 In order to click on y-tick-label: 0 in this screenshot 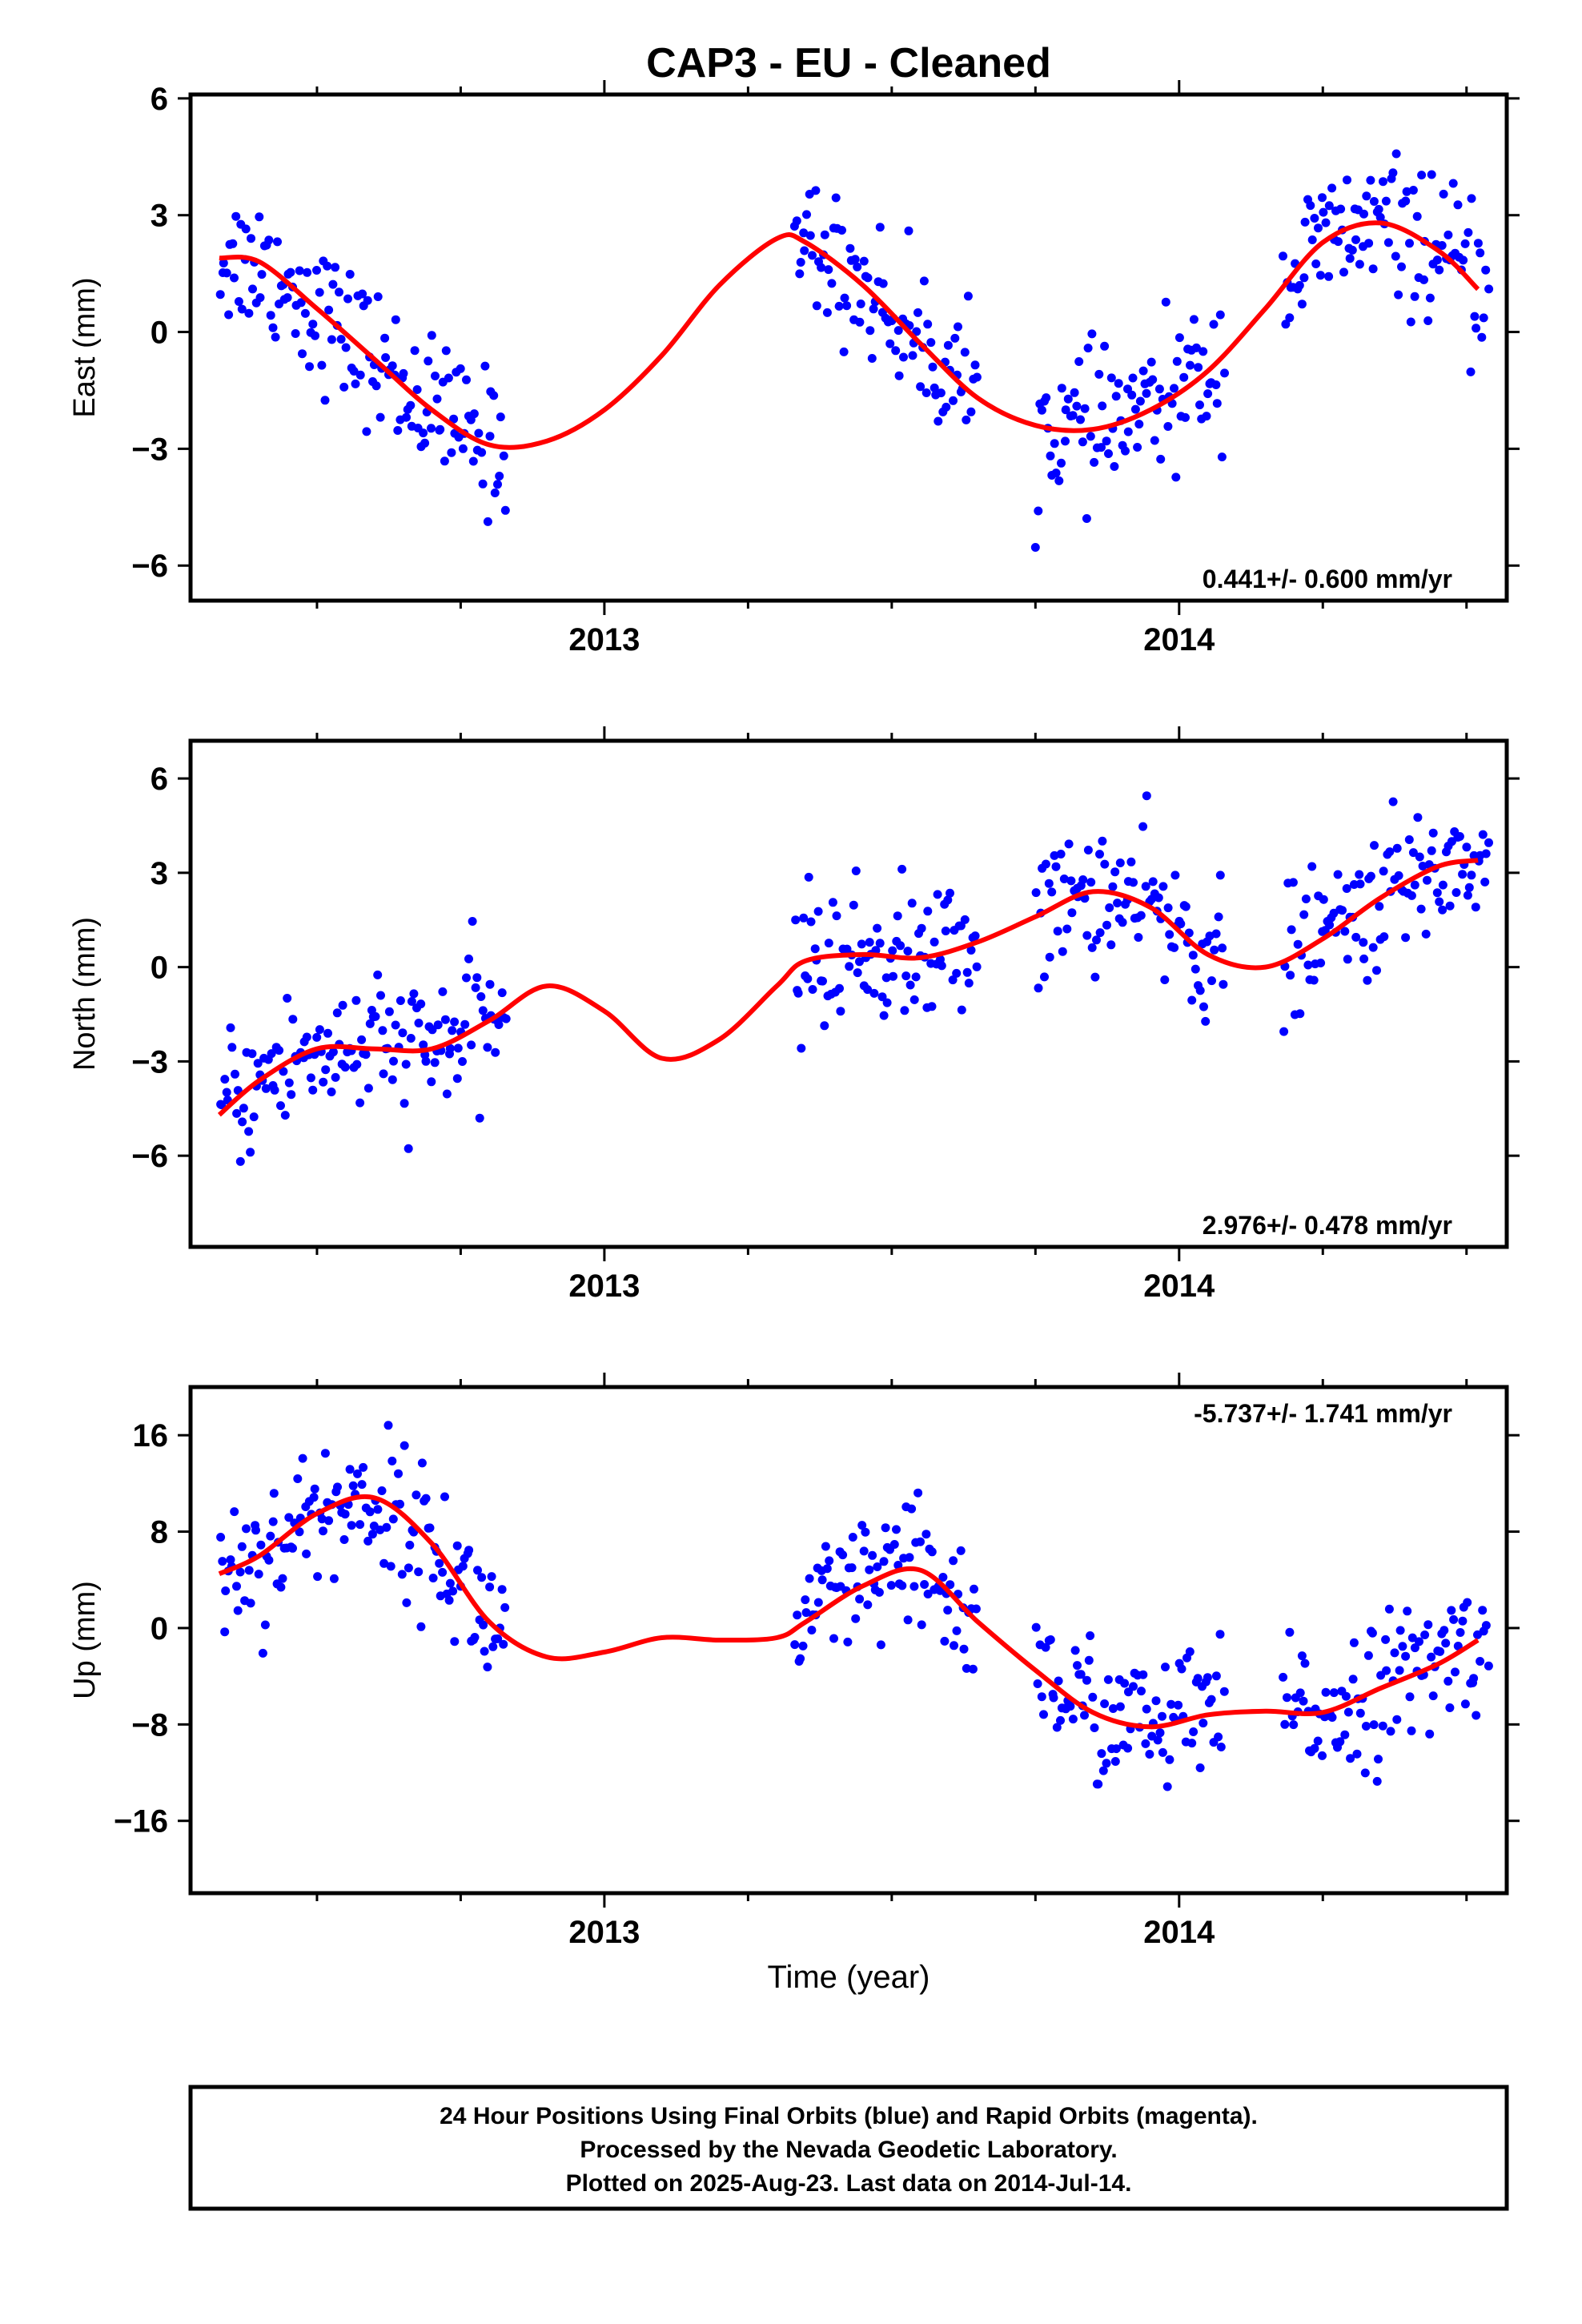, I will do `click(159, 968)`.